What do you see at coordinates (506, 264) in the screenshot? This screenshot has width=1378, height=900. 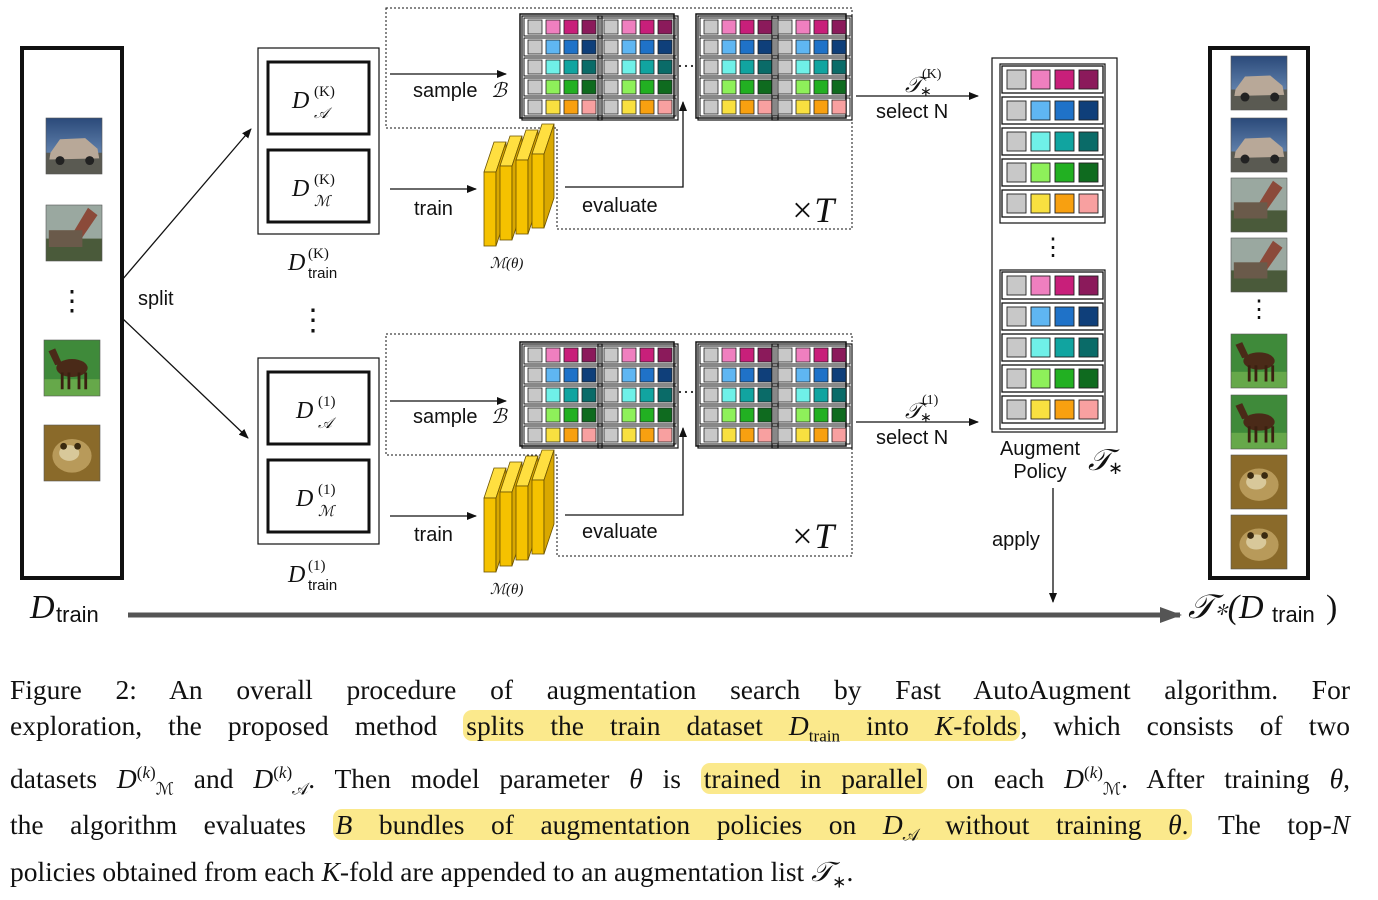 I see `model-label-top: ℳ(θ)` at bounding box center [506, 264].